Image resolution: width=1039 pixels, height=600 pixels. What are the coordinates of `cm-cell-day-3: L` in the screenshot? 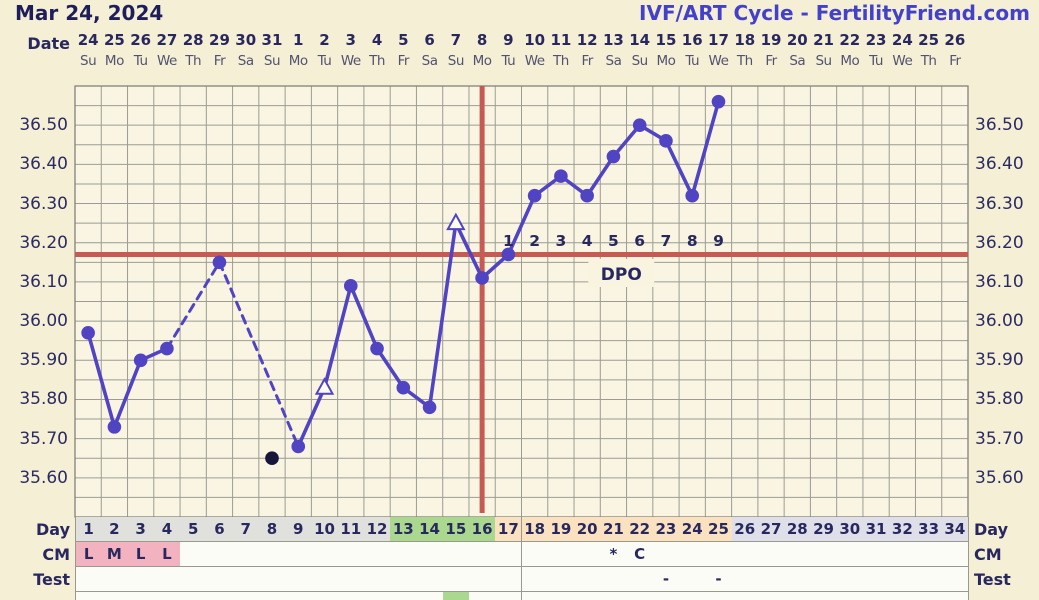 It's located at (141, 554).